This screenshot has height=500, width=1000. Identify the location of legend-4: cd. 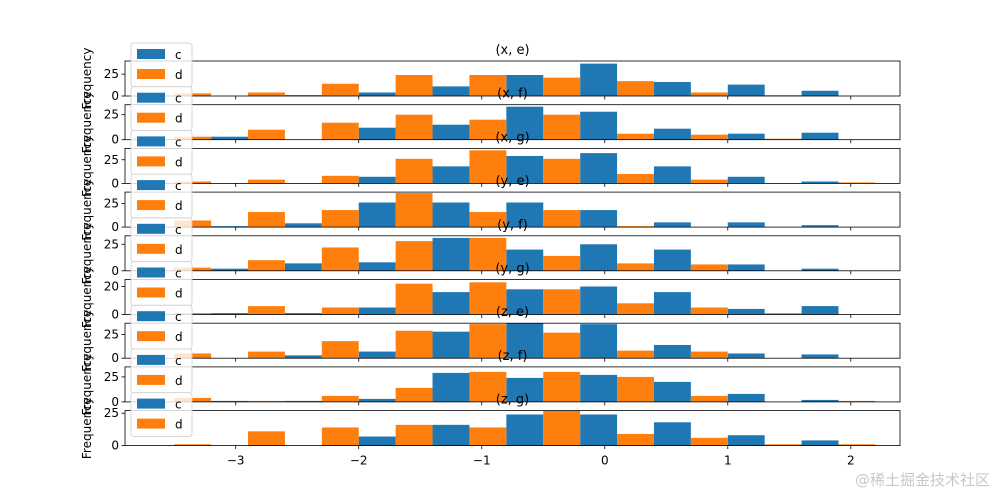
(161, 196).